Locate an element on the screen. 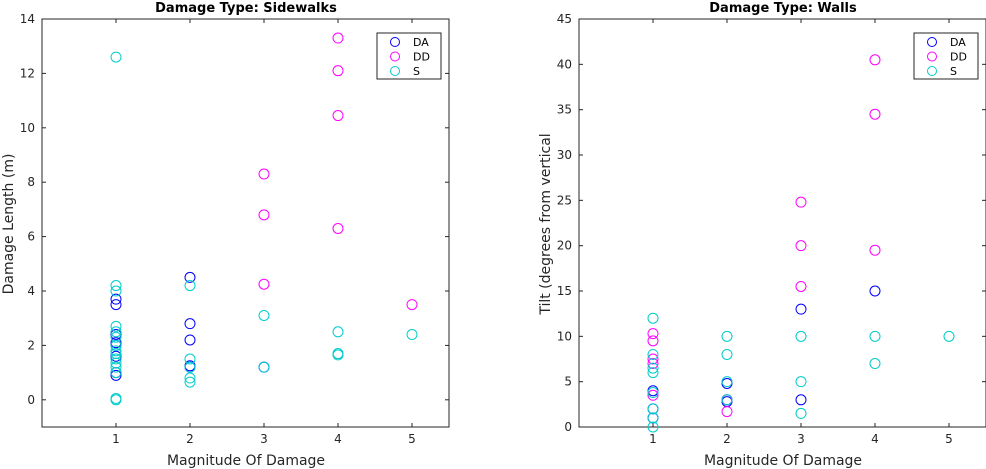 This screenshot has height=469, width=986. y-tick-label: 45 is located at coordinates (564, 19).